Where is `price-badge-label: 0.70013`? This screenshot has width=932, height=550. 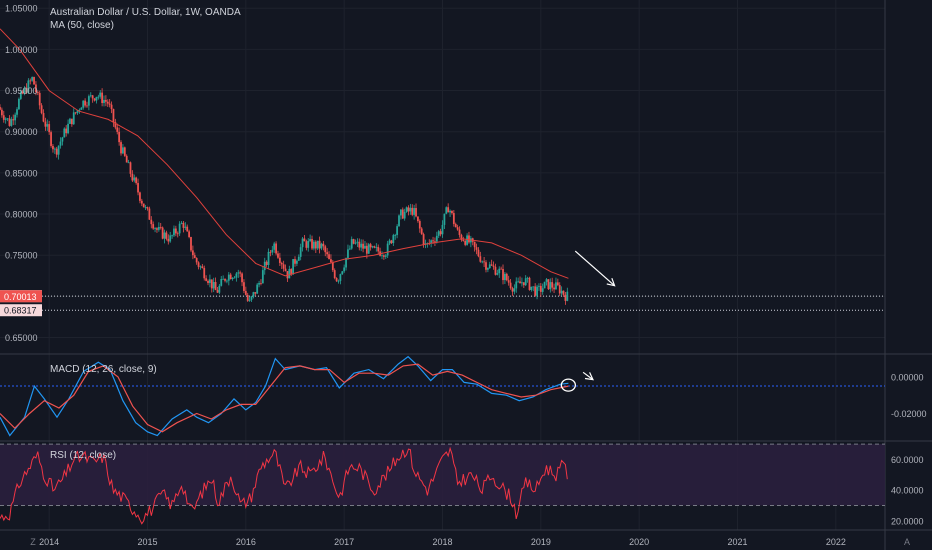 price-badge-label: 0.70013 is located at coordinates (20, 297).